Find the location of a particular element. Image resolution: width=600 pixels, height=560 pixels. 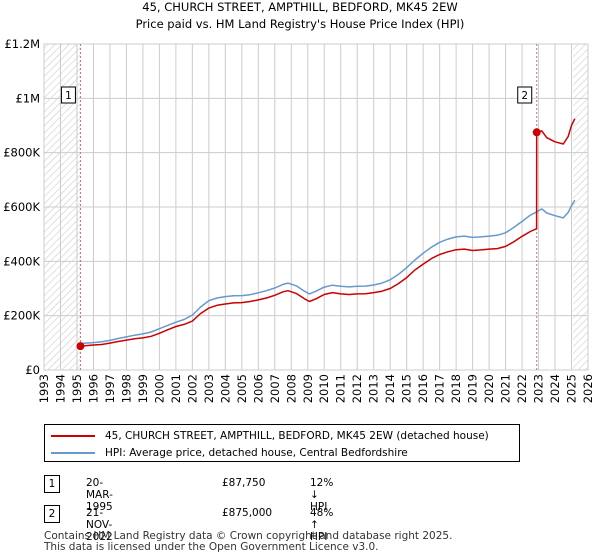

x-tick-label: 2019 is located at coordinates (473, 388).